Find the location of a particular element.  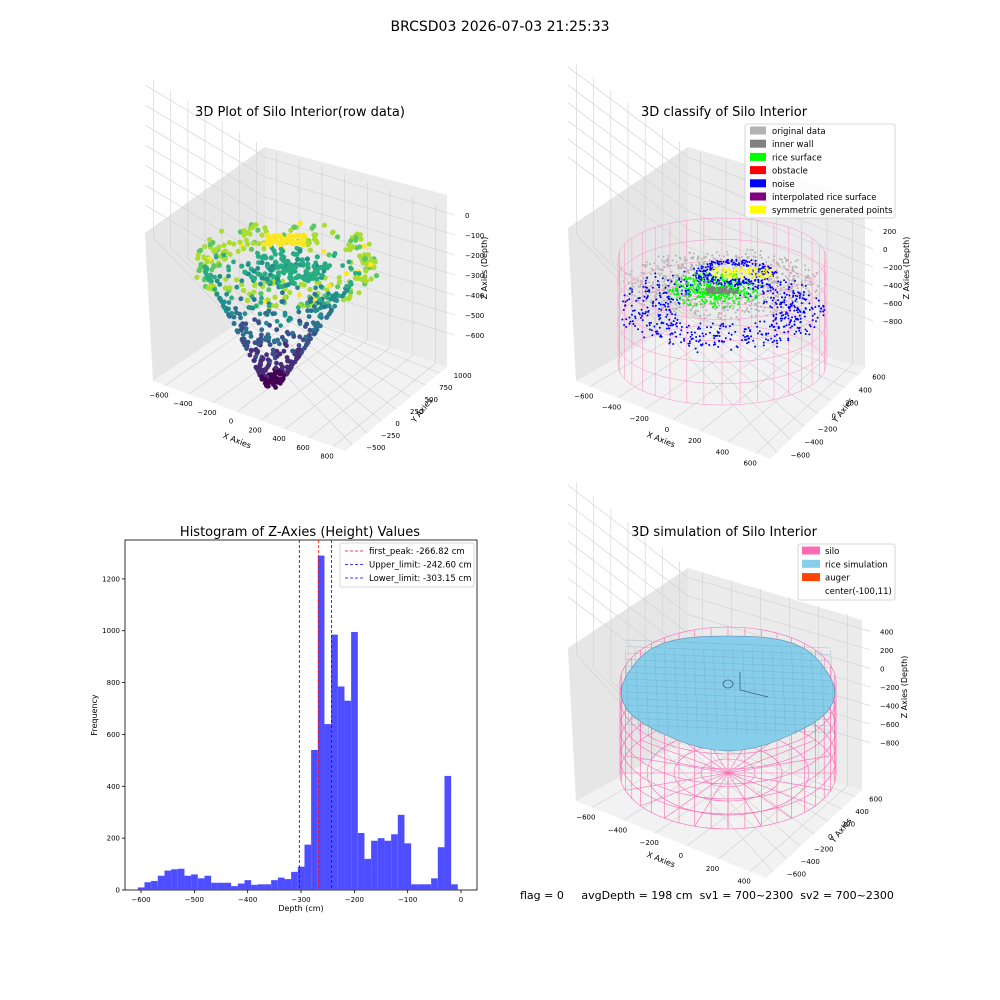

z-tick-label: −400 is located at coordinates (892, 286).